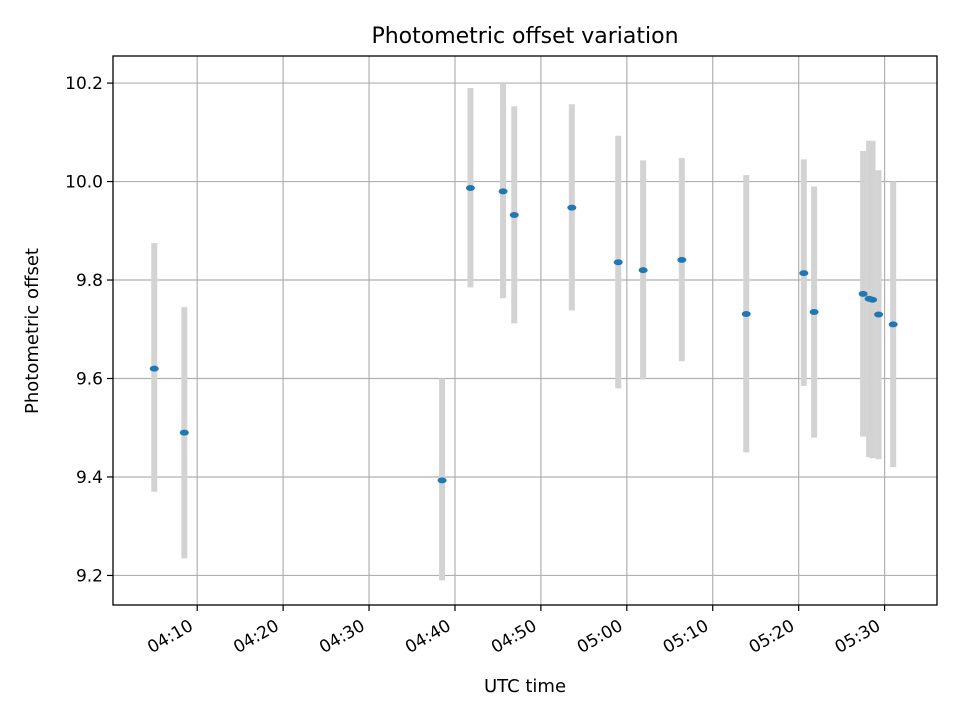 This screenshot has height=720, width=960. Describe the element at coordinates (89, 281) in the screenshot. I see `y-tick-label: 9.8` at that location.